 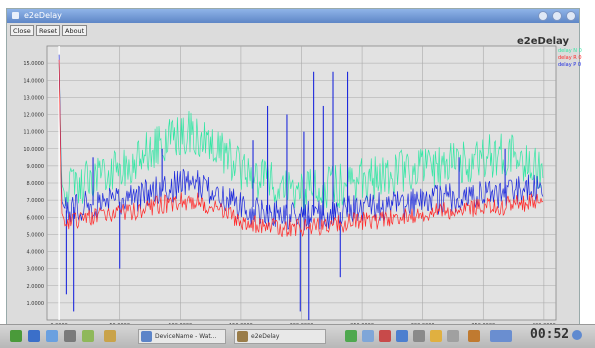 I want to click on calendar-icon, so click(x=474, y=336).